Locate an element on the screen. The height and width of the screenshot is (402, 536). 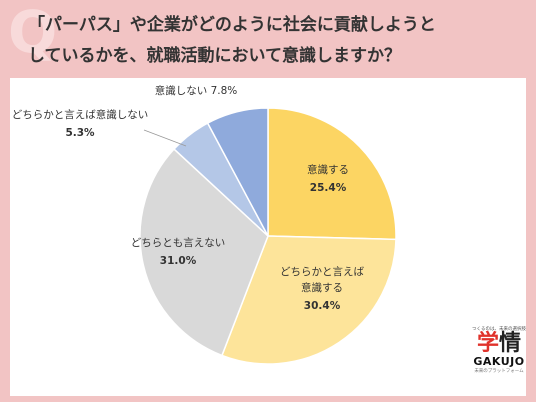
logo-mark-left: 学 is located at coordinates (488, 343).